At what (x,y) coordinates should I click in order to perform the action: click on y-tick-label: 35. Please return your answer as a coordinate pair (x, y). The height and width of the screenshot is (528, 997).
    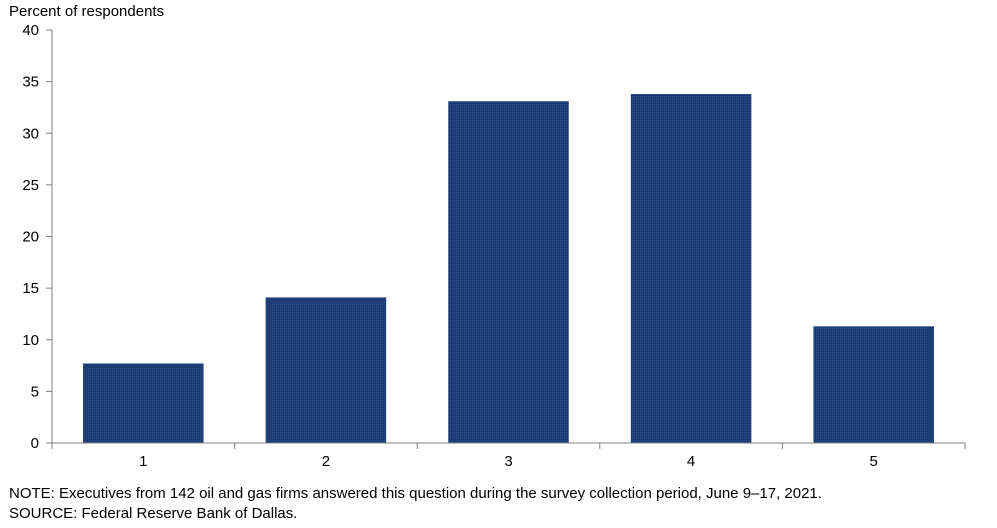
    Looking at the image, I should click on (30, 82).